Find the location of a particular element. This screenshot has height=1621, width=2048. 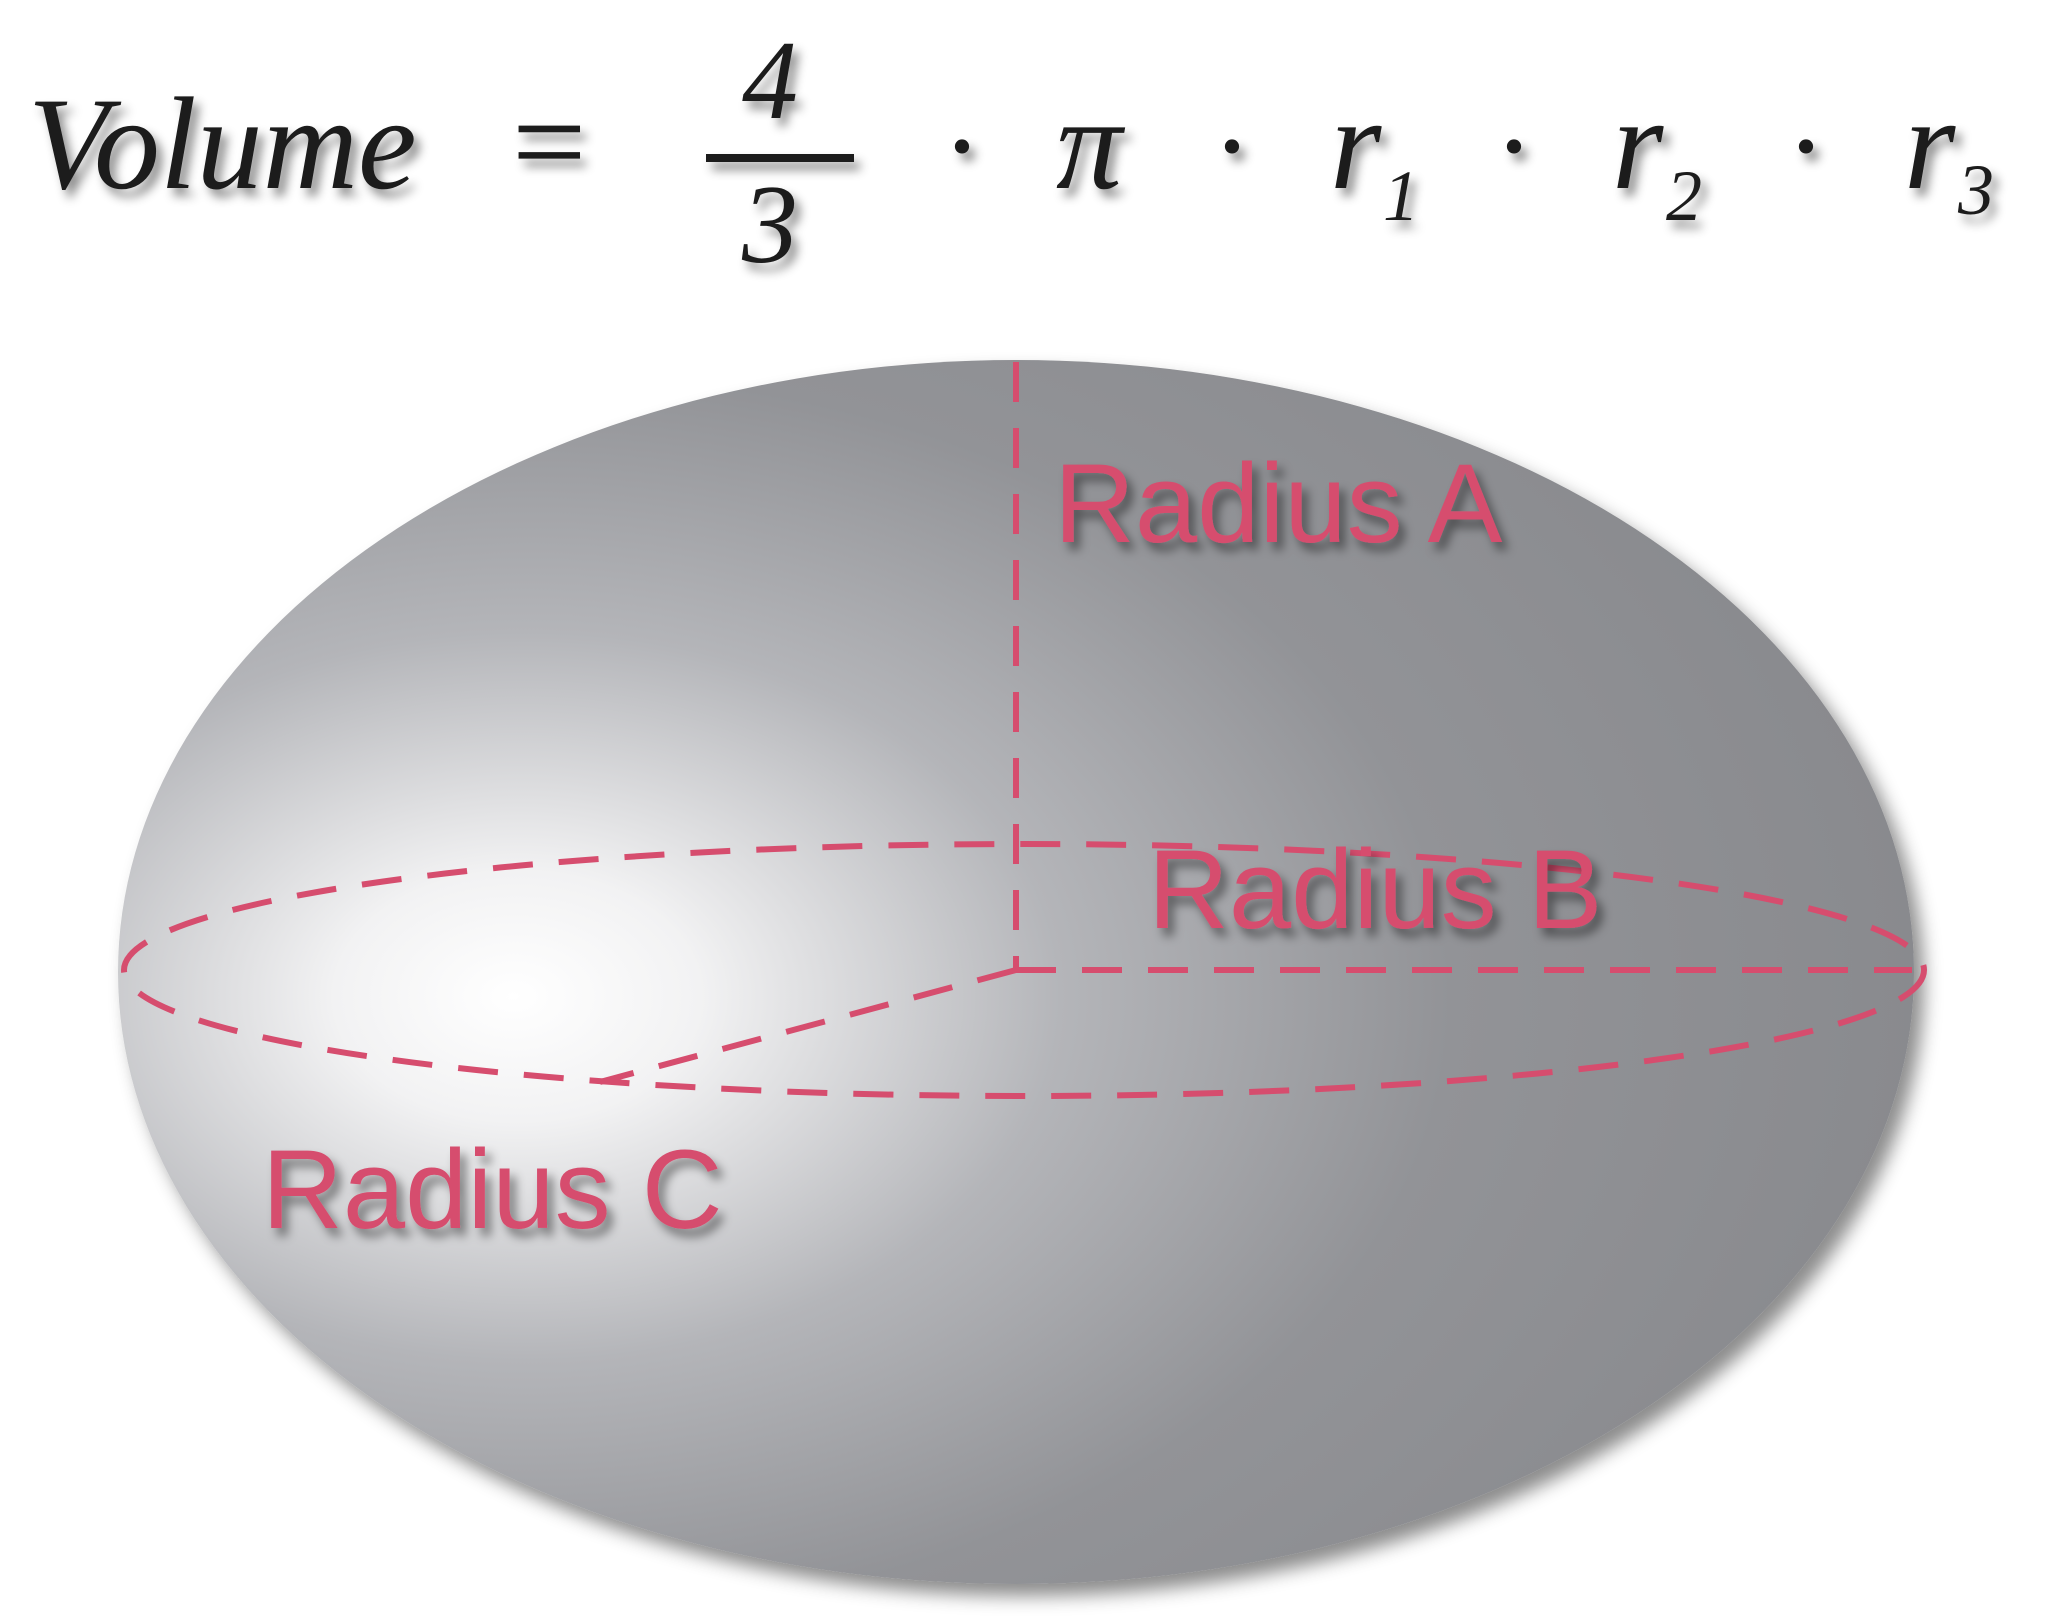

radius-c-label: Radius C is located at coordinates (492, 1189).